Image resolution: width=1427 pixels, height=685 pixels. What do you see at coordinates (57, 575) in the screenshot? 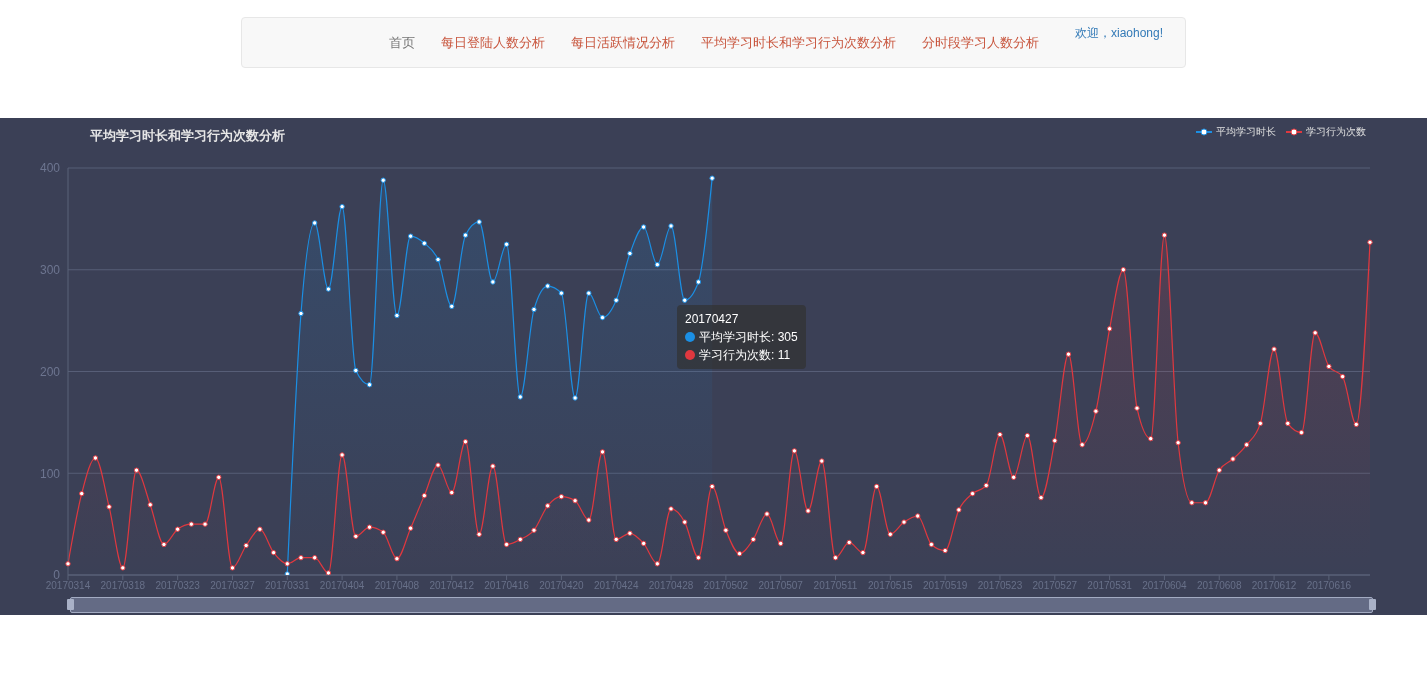
I see `y-tick-label: 0` at bounding box center [57, 575].